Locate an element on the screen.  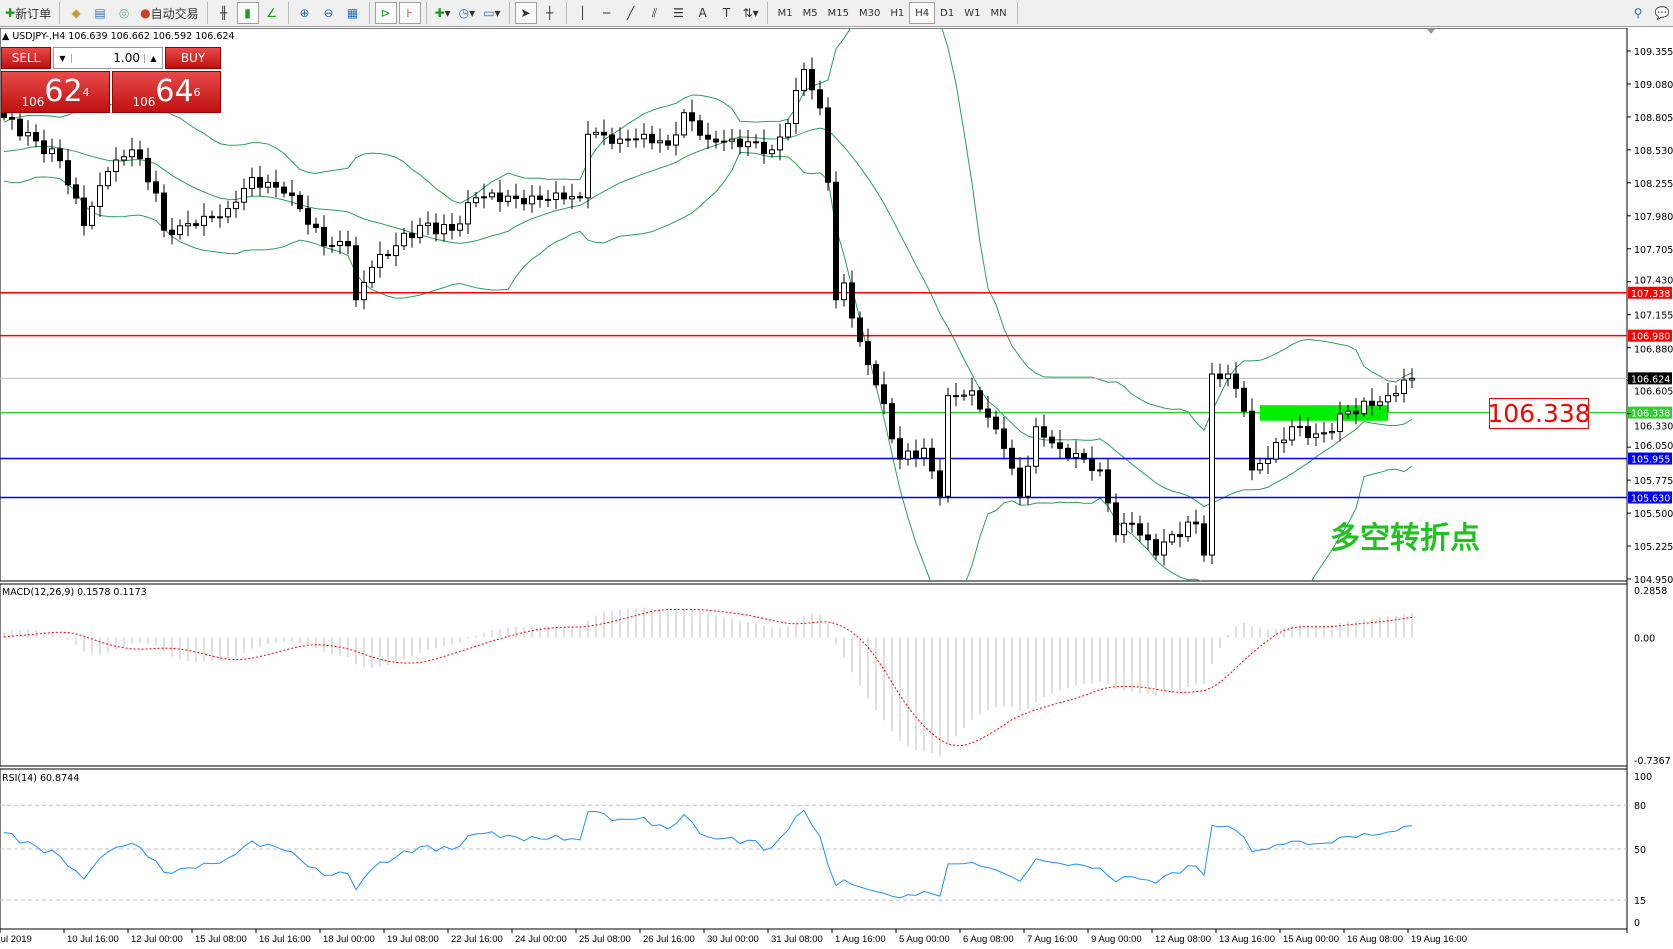
chart-shift-button: ⊦ is located at coordinates (409, 13).